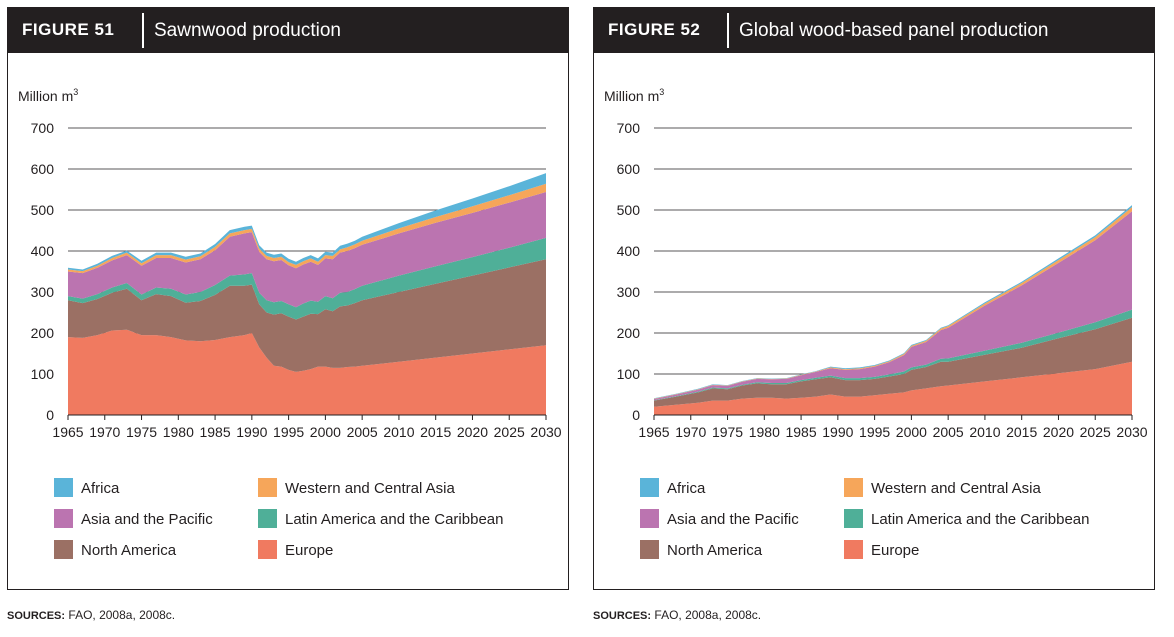 The image size is (1174, 637). What do you see at coordinates (690, 432) in the screenshot?
I see `x-tick-label: 1970` at bounding box center [690, 432].